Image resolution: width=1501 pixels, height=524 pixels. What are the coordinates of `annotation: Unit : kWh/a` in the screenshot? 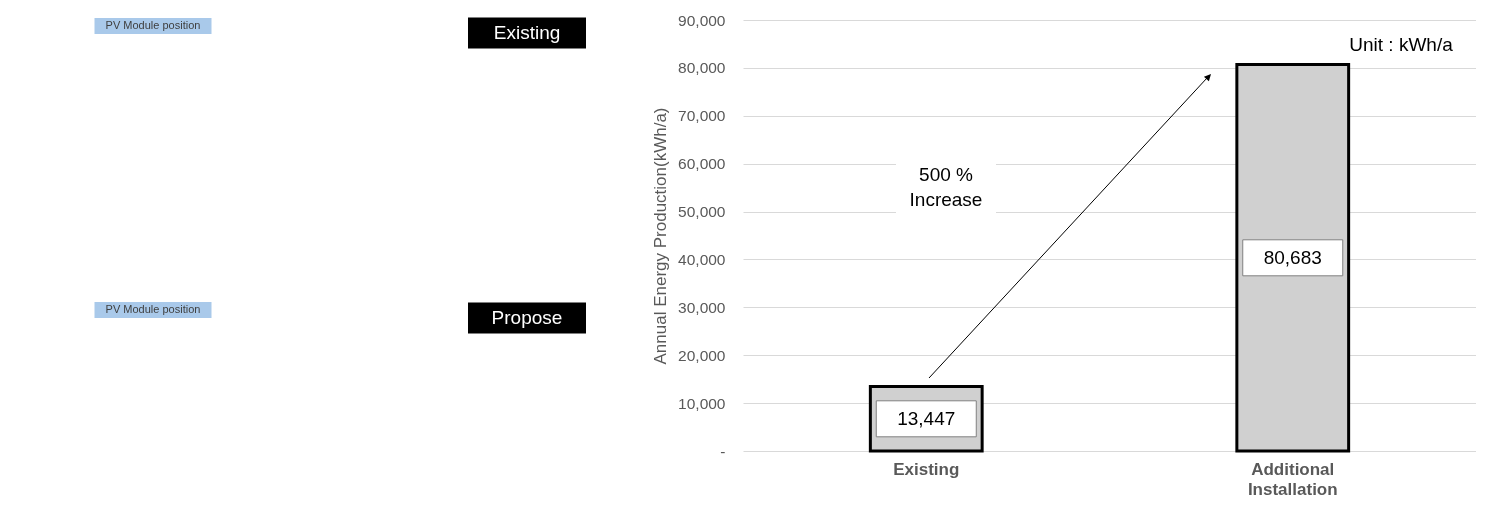 It's located at (1401, 44).